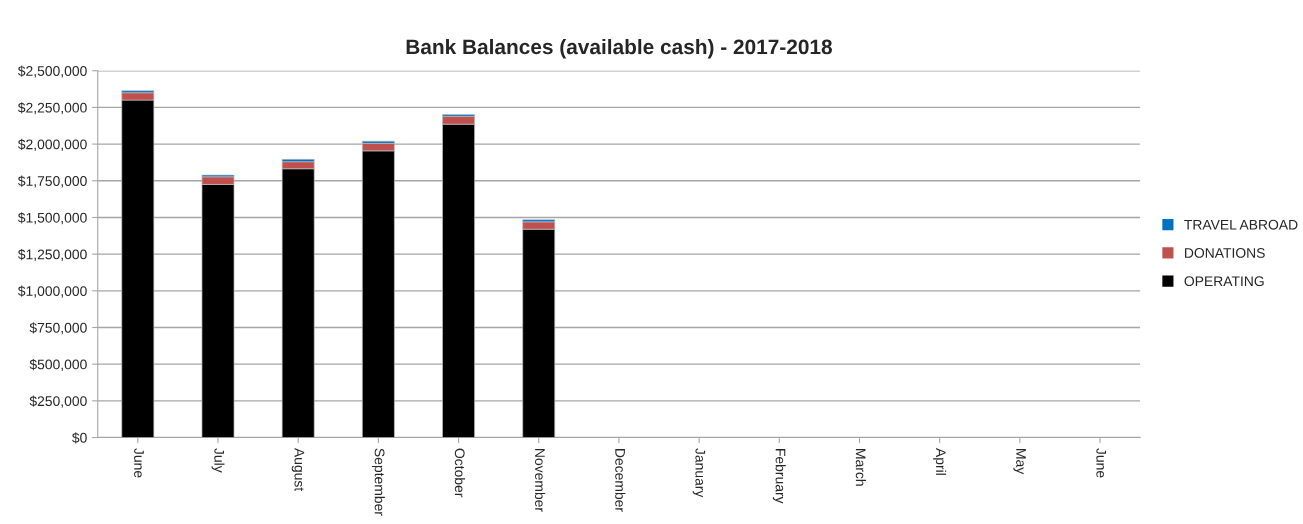 The width and height of the screenshot is (1303, 524). What do you see at coordinates (52, 218) in the screenshot?
I see `y-tick-label: $1,500,000` at bounding box center [52, 218].